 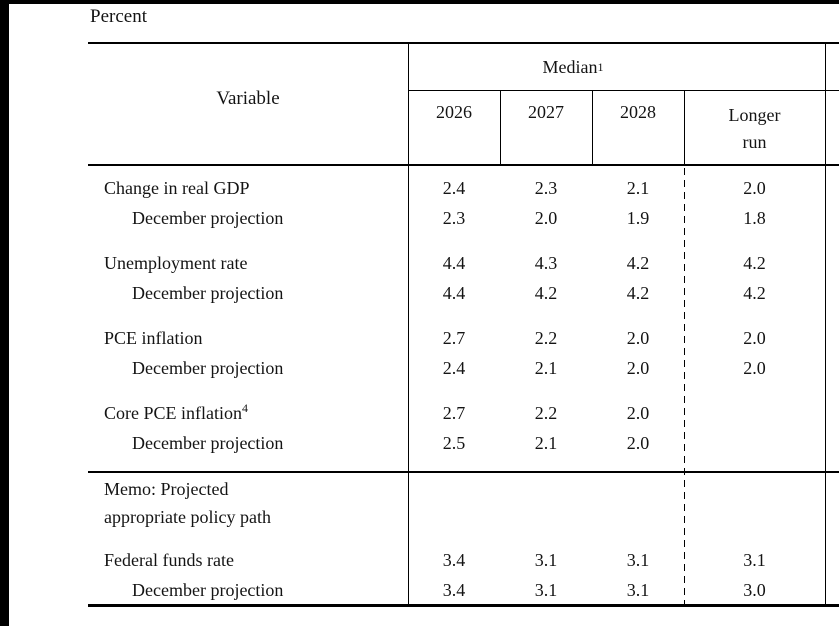 I want to click on cell-value: 4.3, so click(x=546, y=262).